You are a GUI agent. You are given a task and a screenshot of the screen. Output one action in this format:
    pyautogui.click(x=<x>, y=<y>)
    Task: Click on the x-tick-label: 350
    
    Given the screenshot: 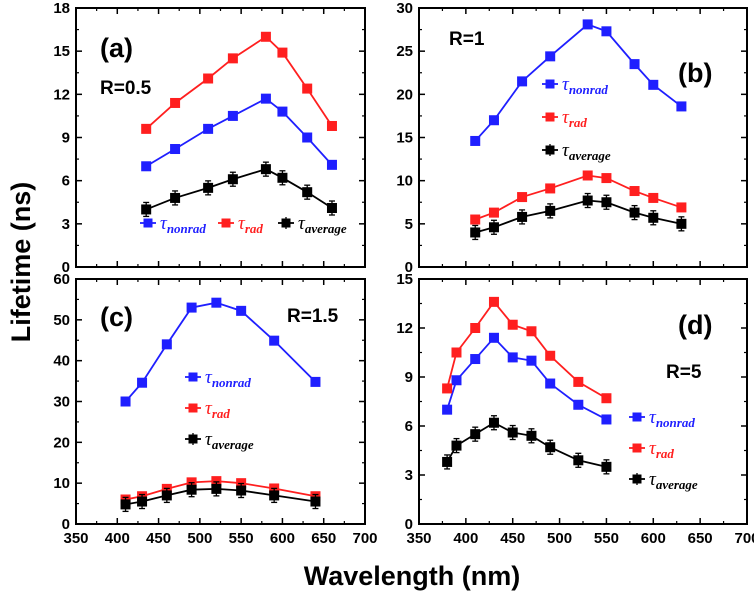 What is the action you would take?
    pyautogui.click(x=75, y=538)
    